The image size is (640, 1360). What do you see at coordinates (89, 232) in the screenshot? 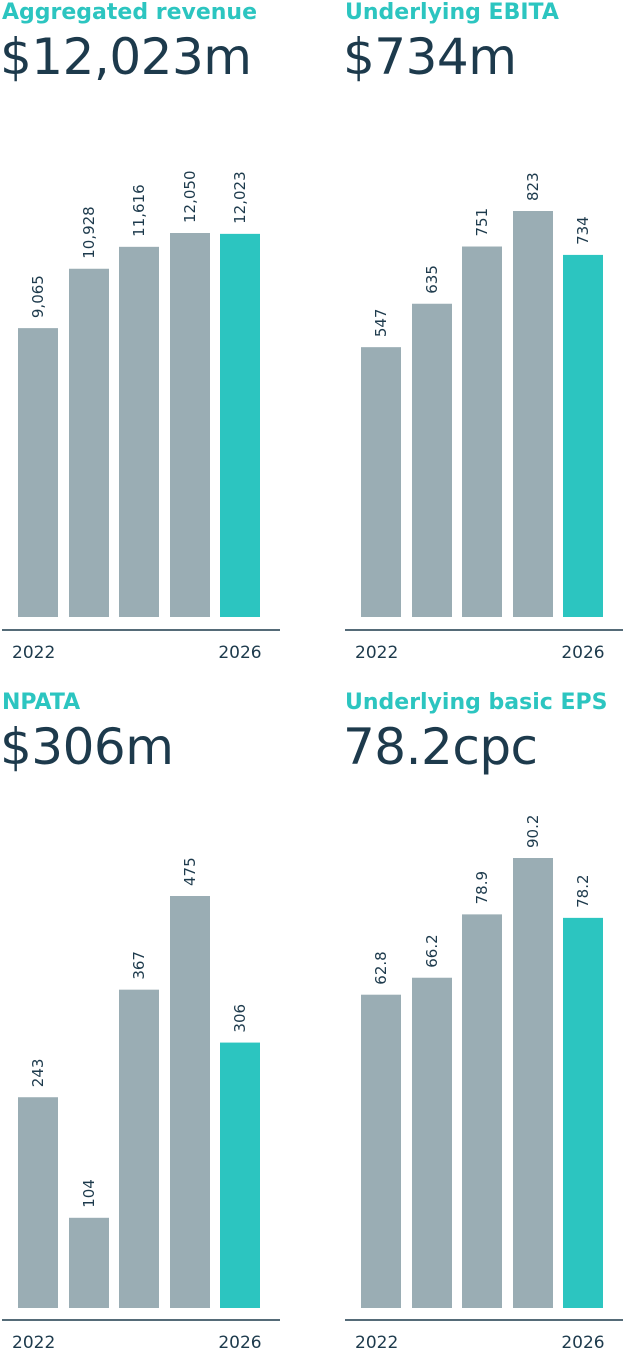
I see `bar-value-label: 10,928` at bounding box center [89, 232].